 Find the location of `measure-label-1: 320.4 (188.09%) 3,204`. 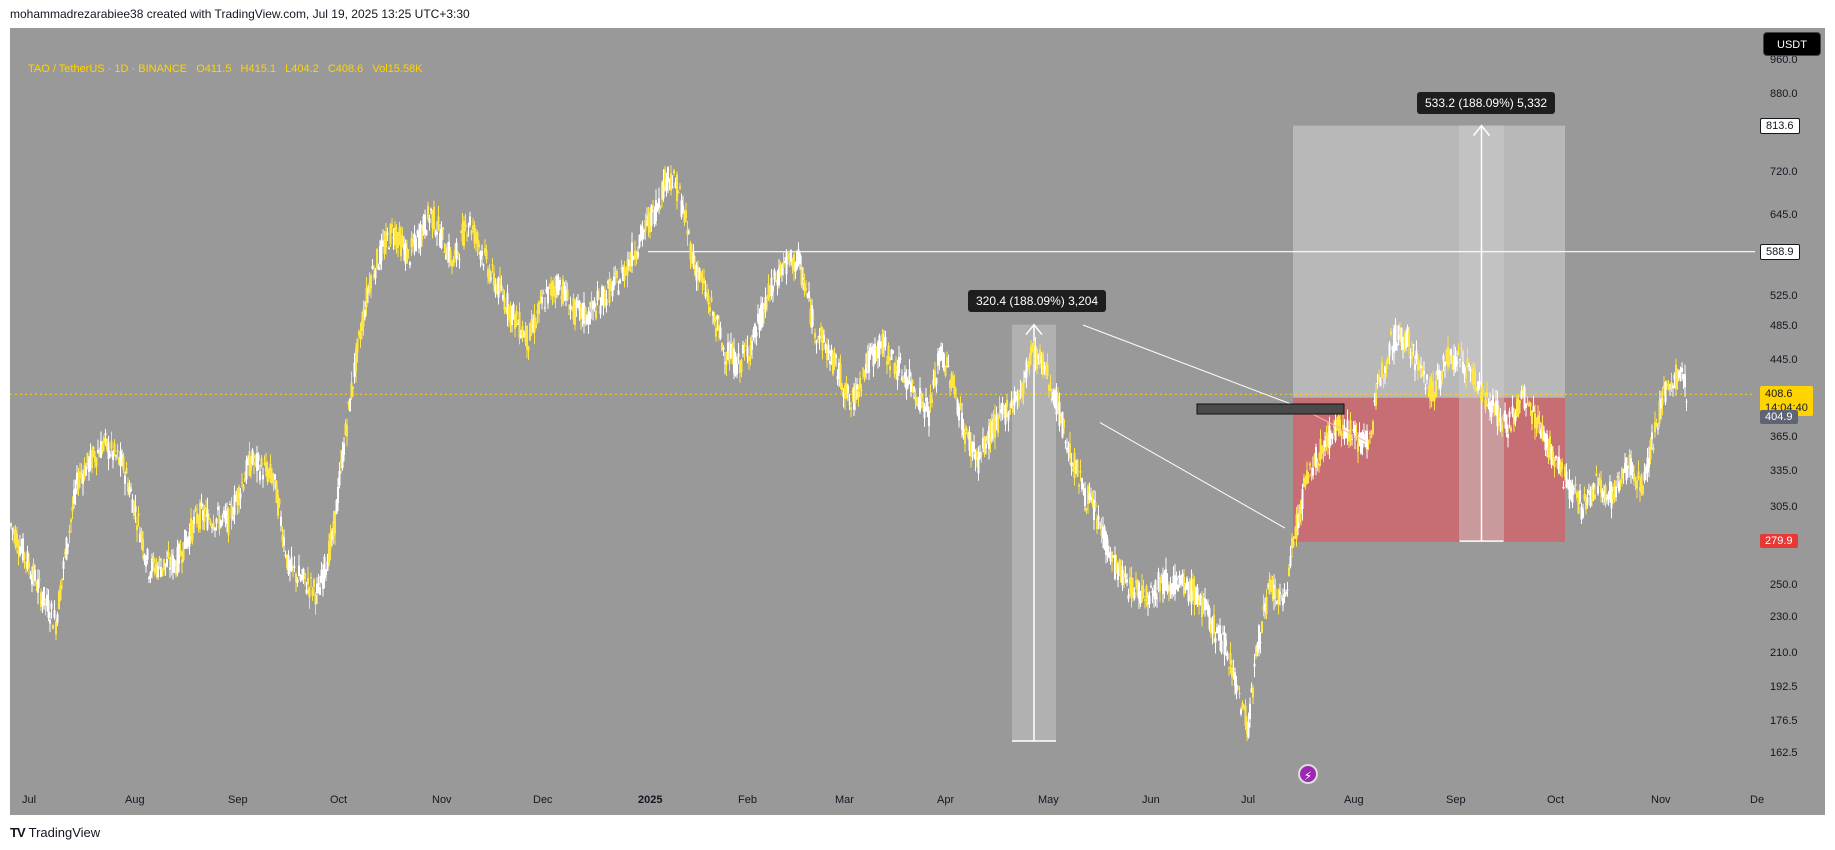

measure-label-1: 320.4 (188.09%) 3,204 is located at coordinates (1037, 301).